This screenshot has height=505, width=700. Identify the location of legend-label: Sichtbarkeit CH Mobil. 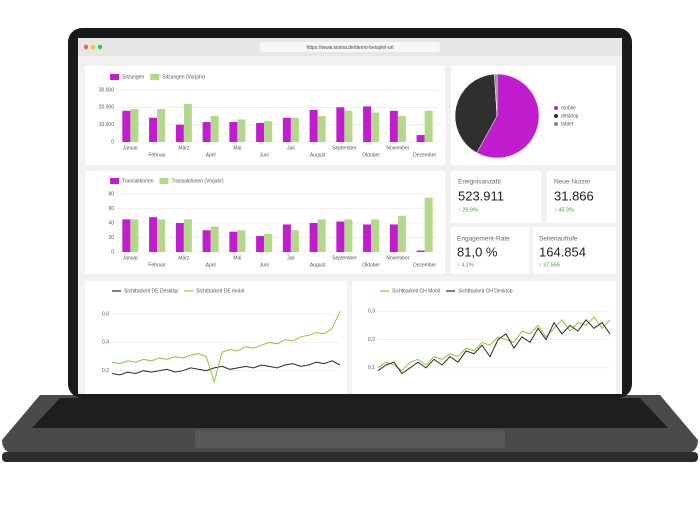
(416, 291).